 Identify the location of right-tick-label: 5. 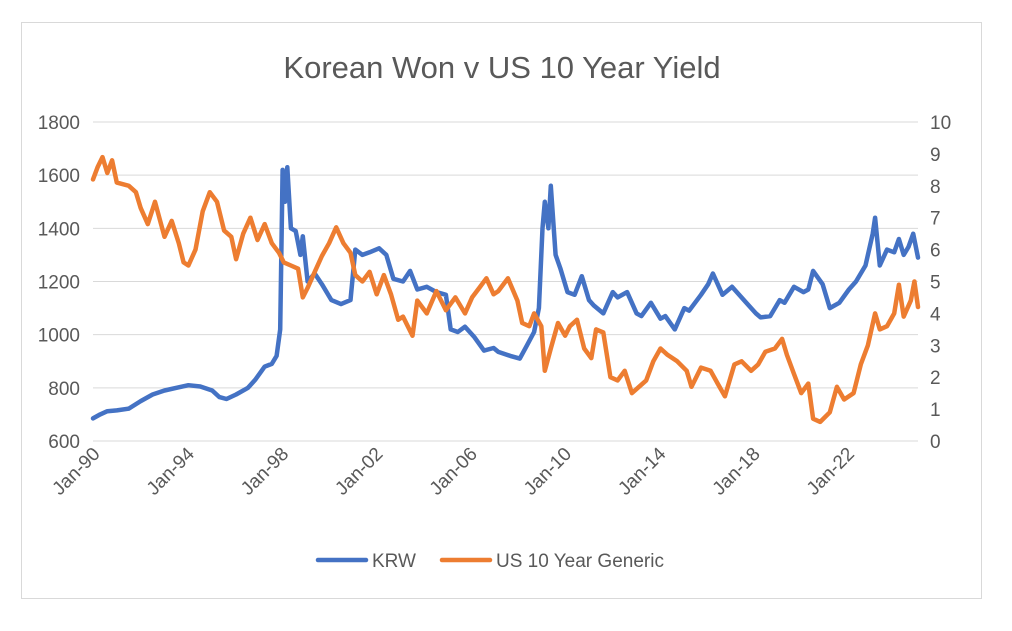
(935, 283).